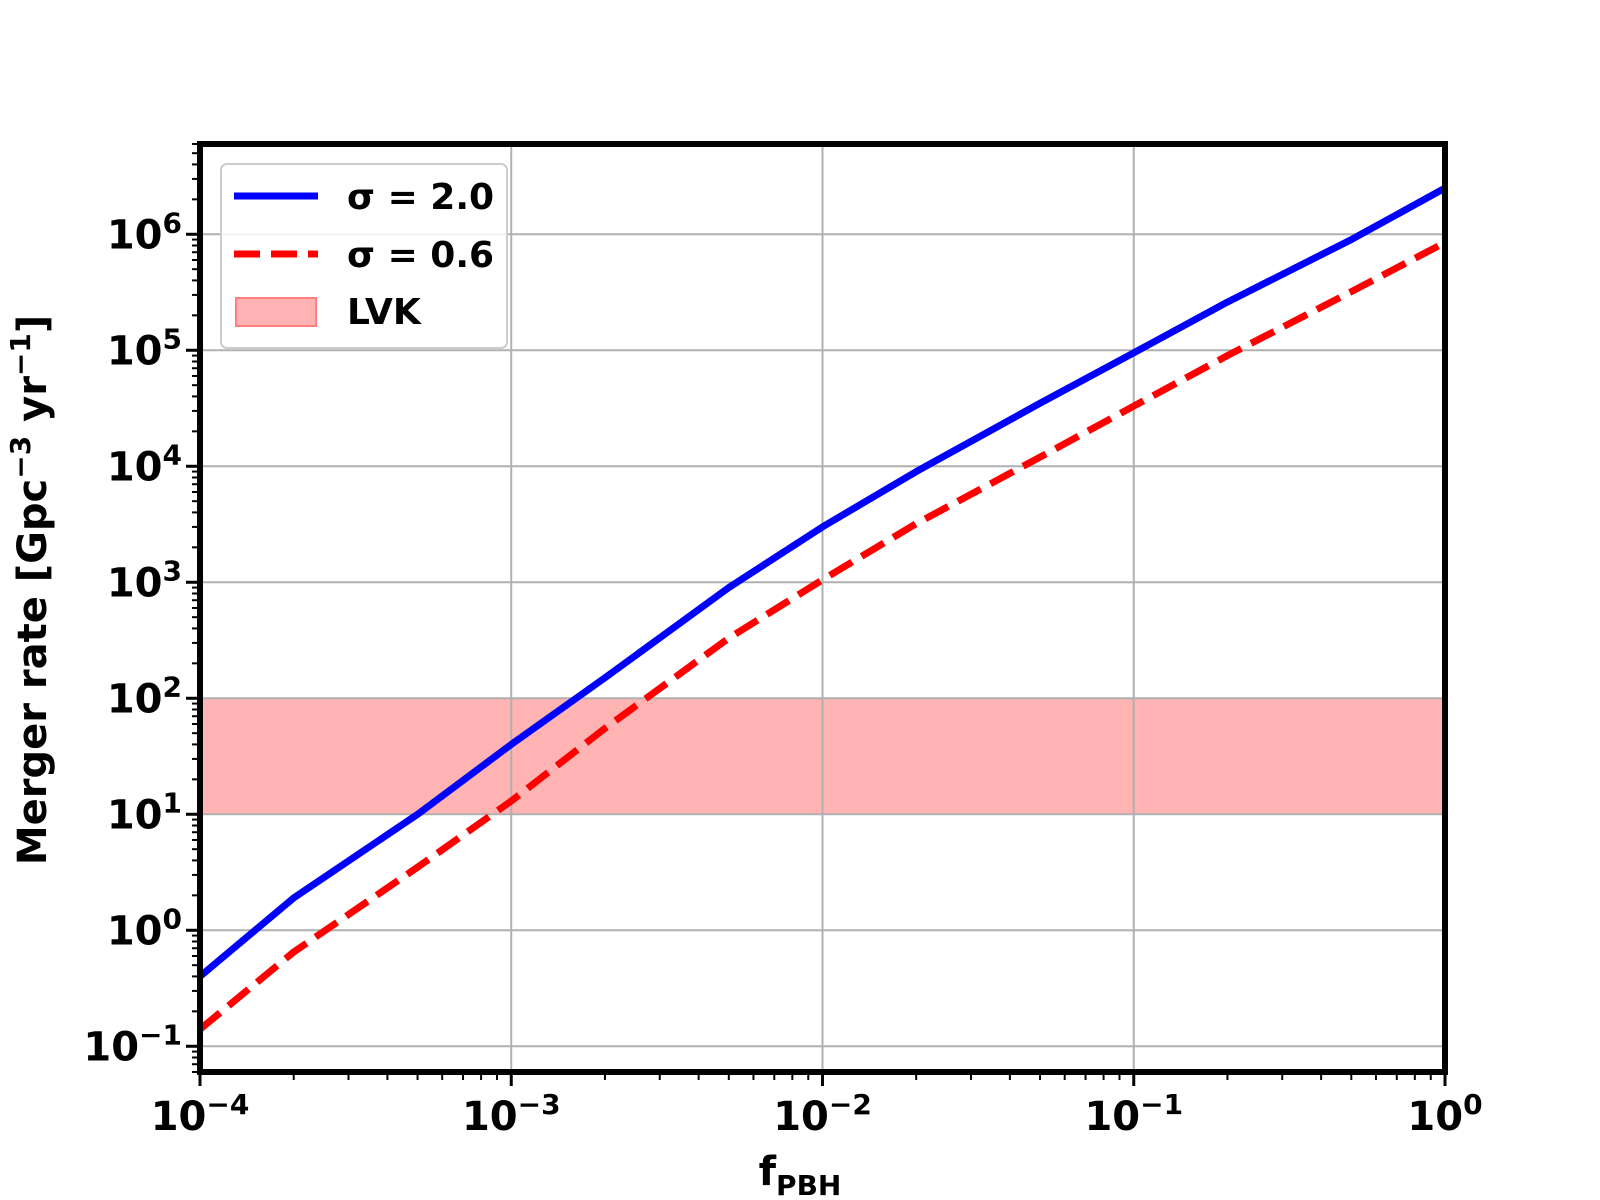 The image size is (1600, 1200). Describe the element at coordinates (1444, 1114) in the screenshot. I see `x-tick-label-4: 100` at that location.